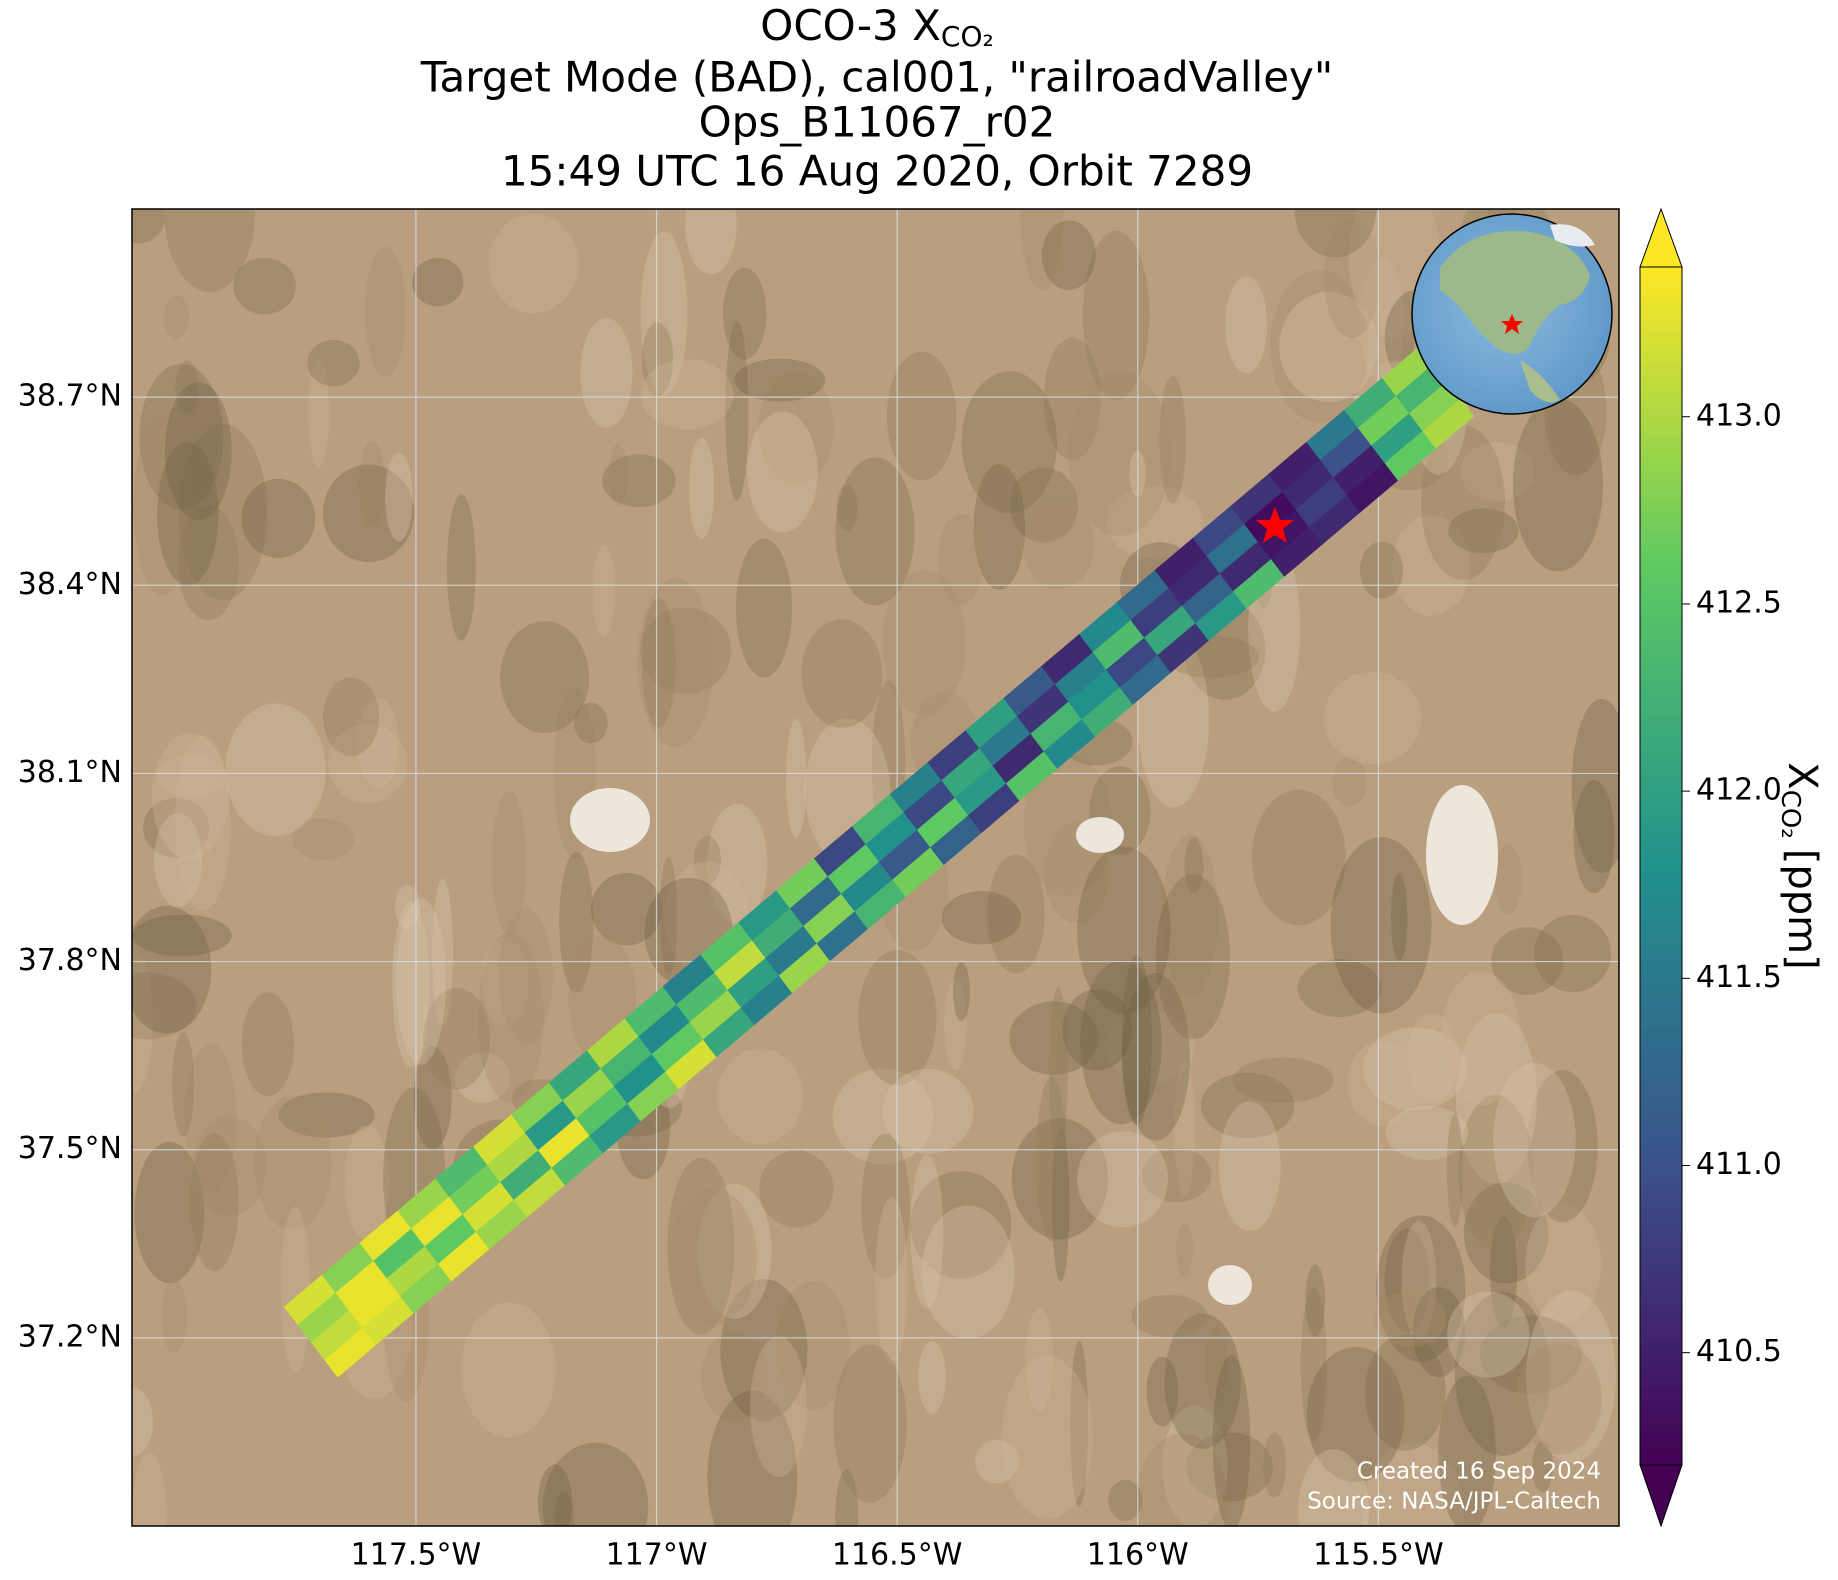 The image size is (1838, 1580). I want to click on colorbar-tick-label: 413.0, so click(1739, 415).